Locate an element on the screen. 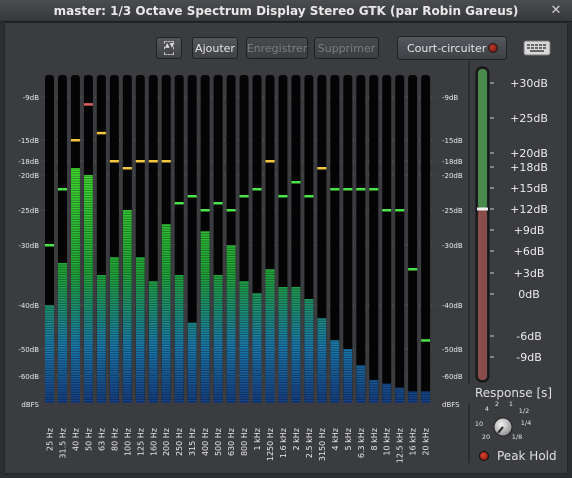 This screenshot has width=572, height=478. gain-scale-label: +15dB is located at coordinates (529, 188).